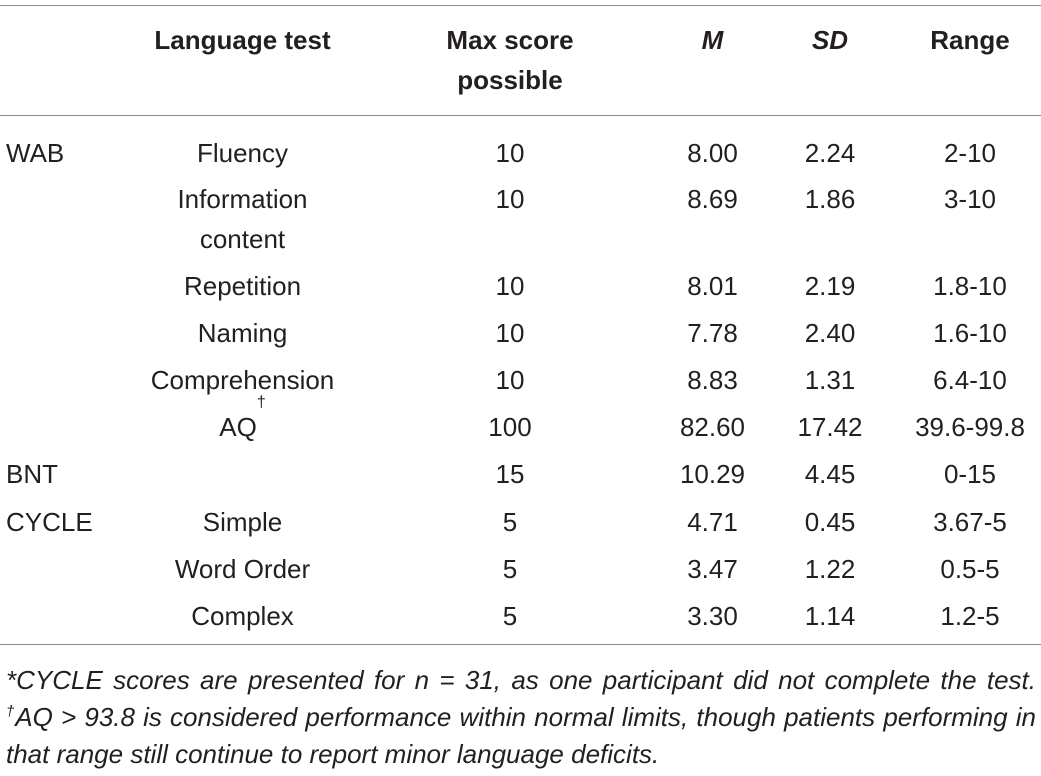  What do you see at coordinates (712, 199) in the screenshot?
I see `row-mean: 8.69` at bounding box center [712, 199].